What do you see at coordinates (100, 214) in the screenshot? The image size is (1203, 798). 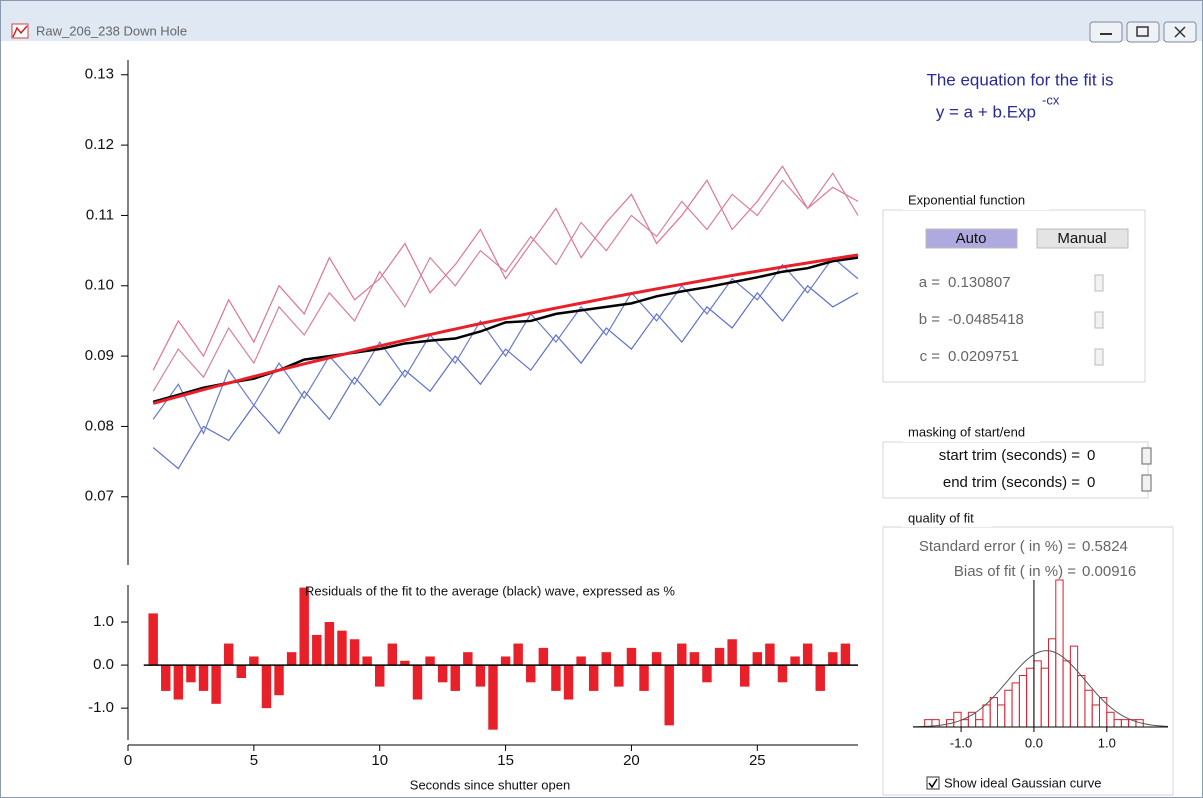 I see `y-tick-label: 0.11` at bounding box center [100, 214].